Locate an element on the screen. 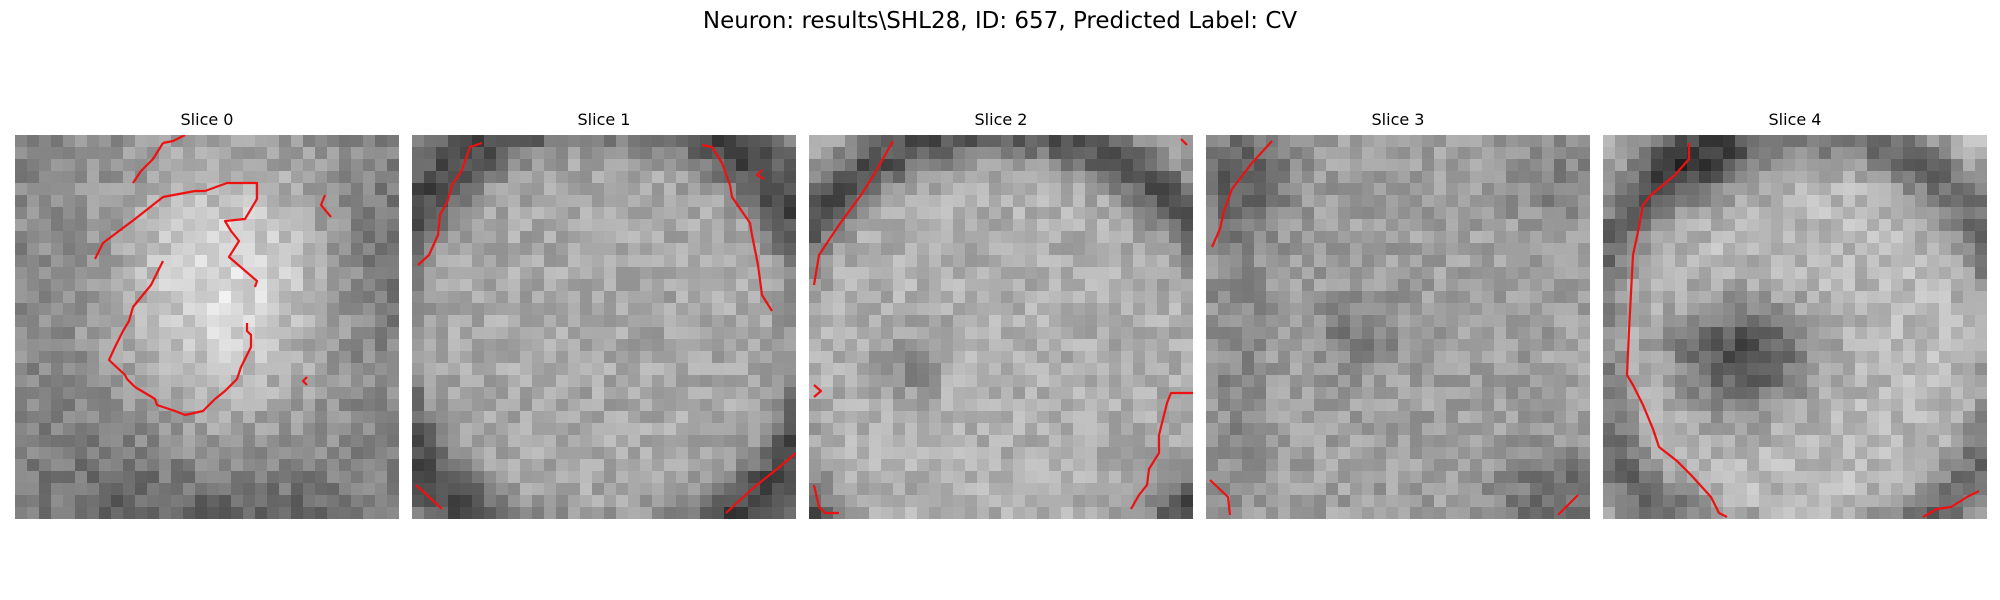  slice-4-image is located at coordinates (1795, 327).